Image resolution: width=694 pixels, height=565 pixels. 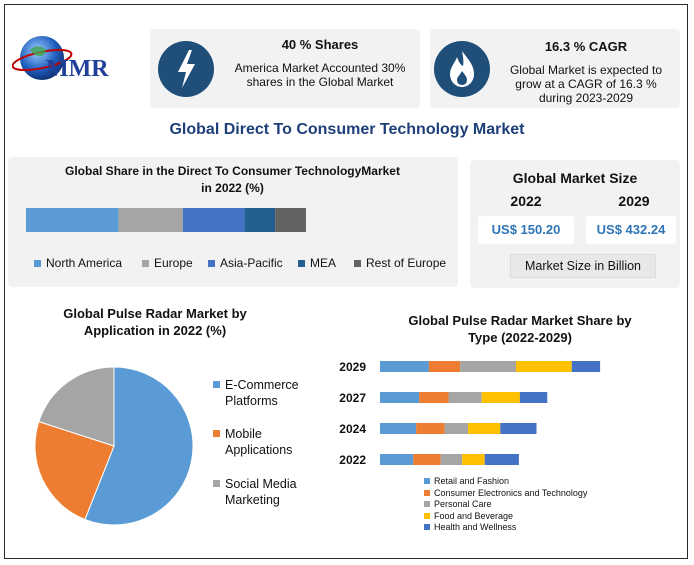 I want to click on type-bar-2029-retail-and-fashion, so click(x=404, y=366).